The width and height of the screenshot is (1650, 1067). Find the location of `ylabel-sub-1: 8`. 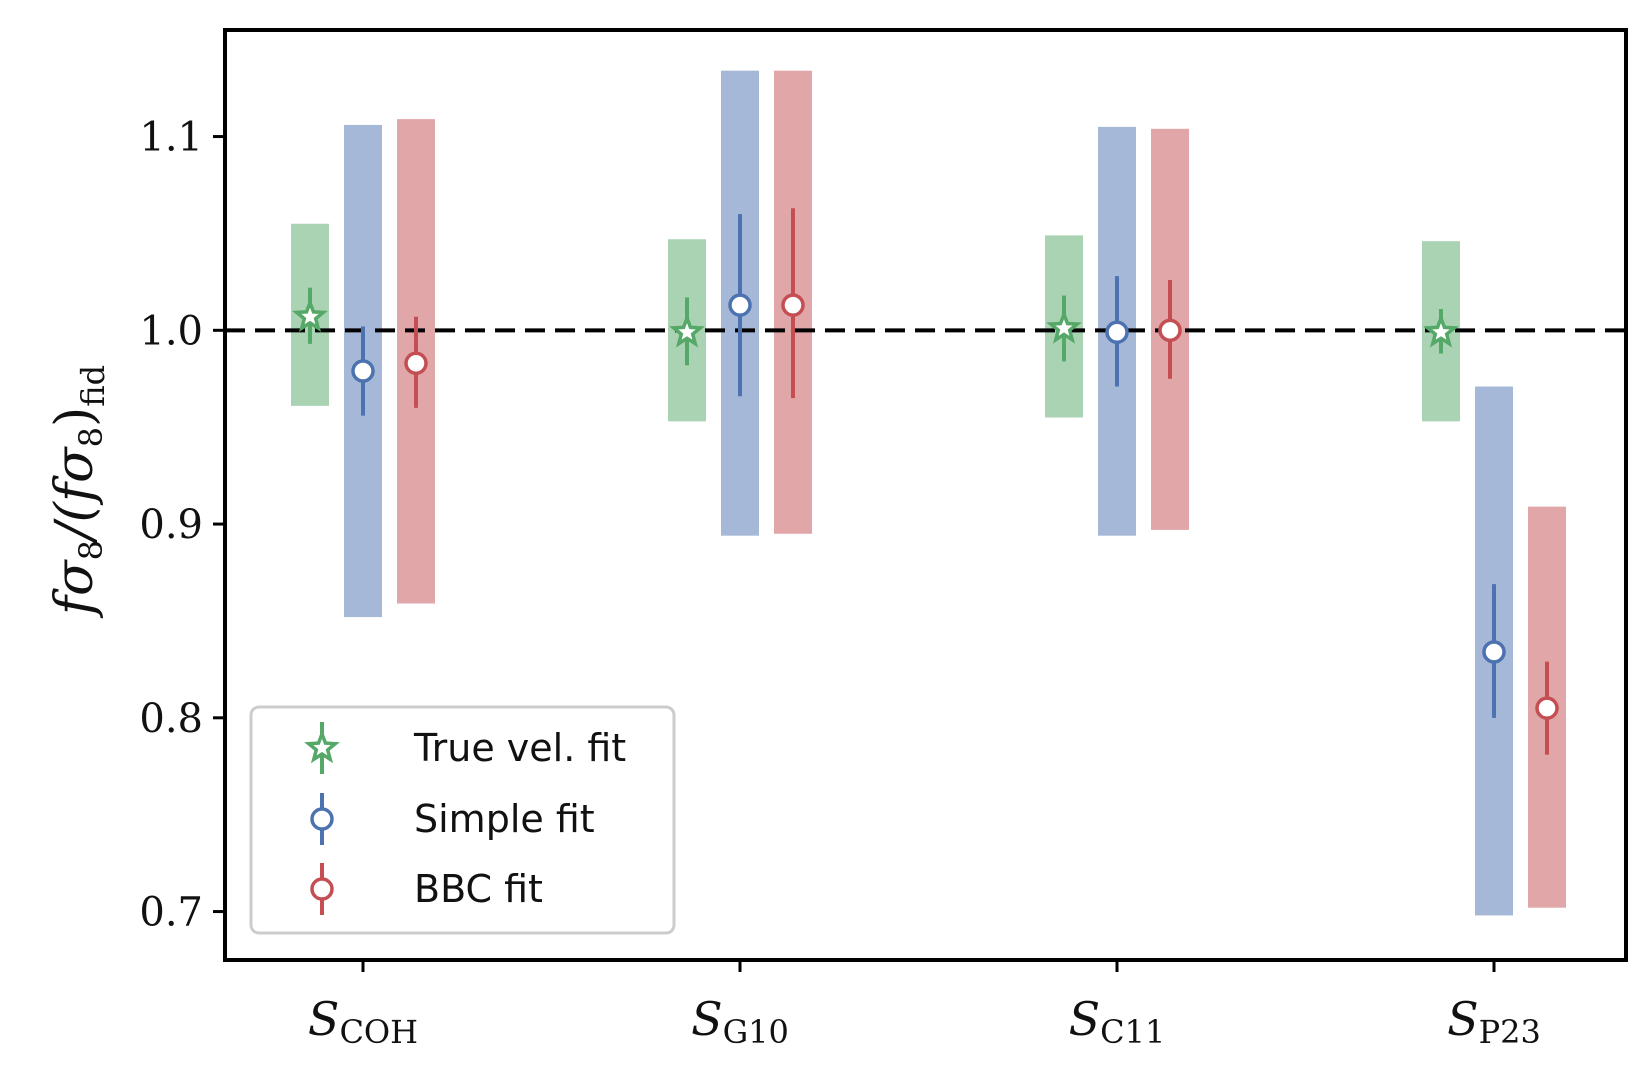

ylabel-sub-1: 8 is located at coordinates (91, 550).